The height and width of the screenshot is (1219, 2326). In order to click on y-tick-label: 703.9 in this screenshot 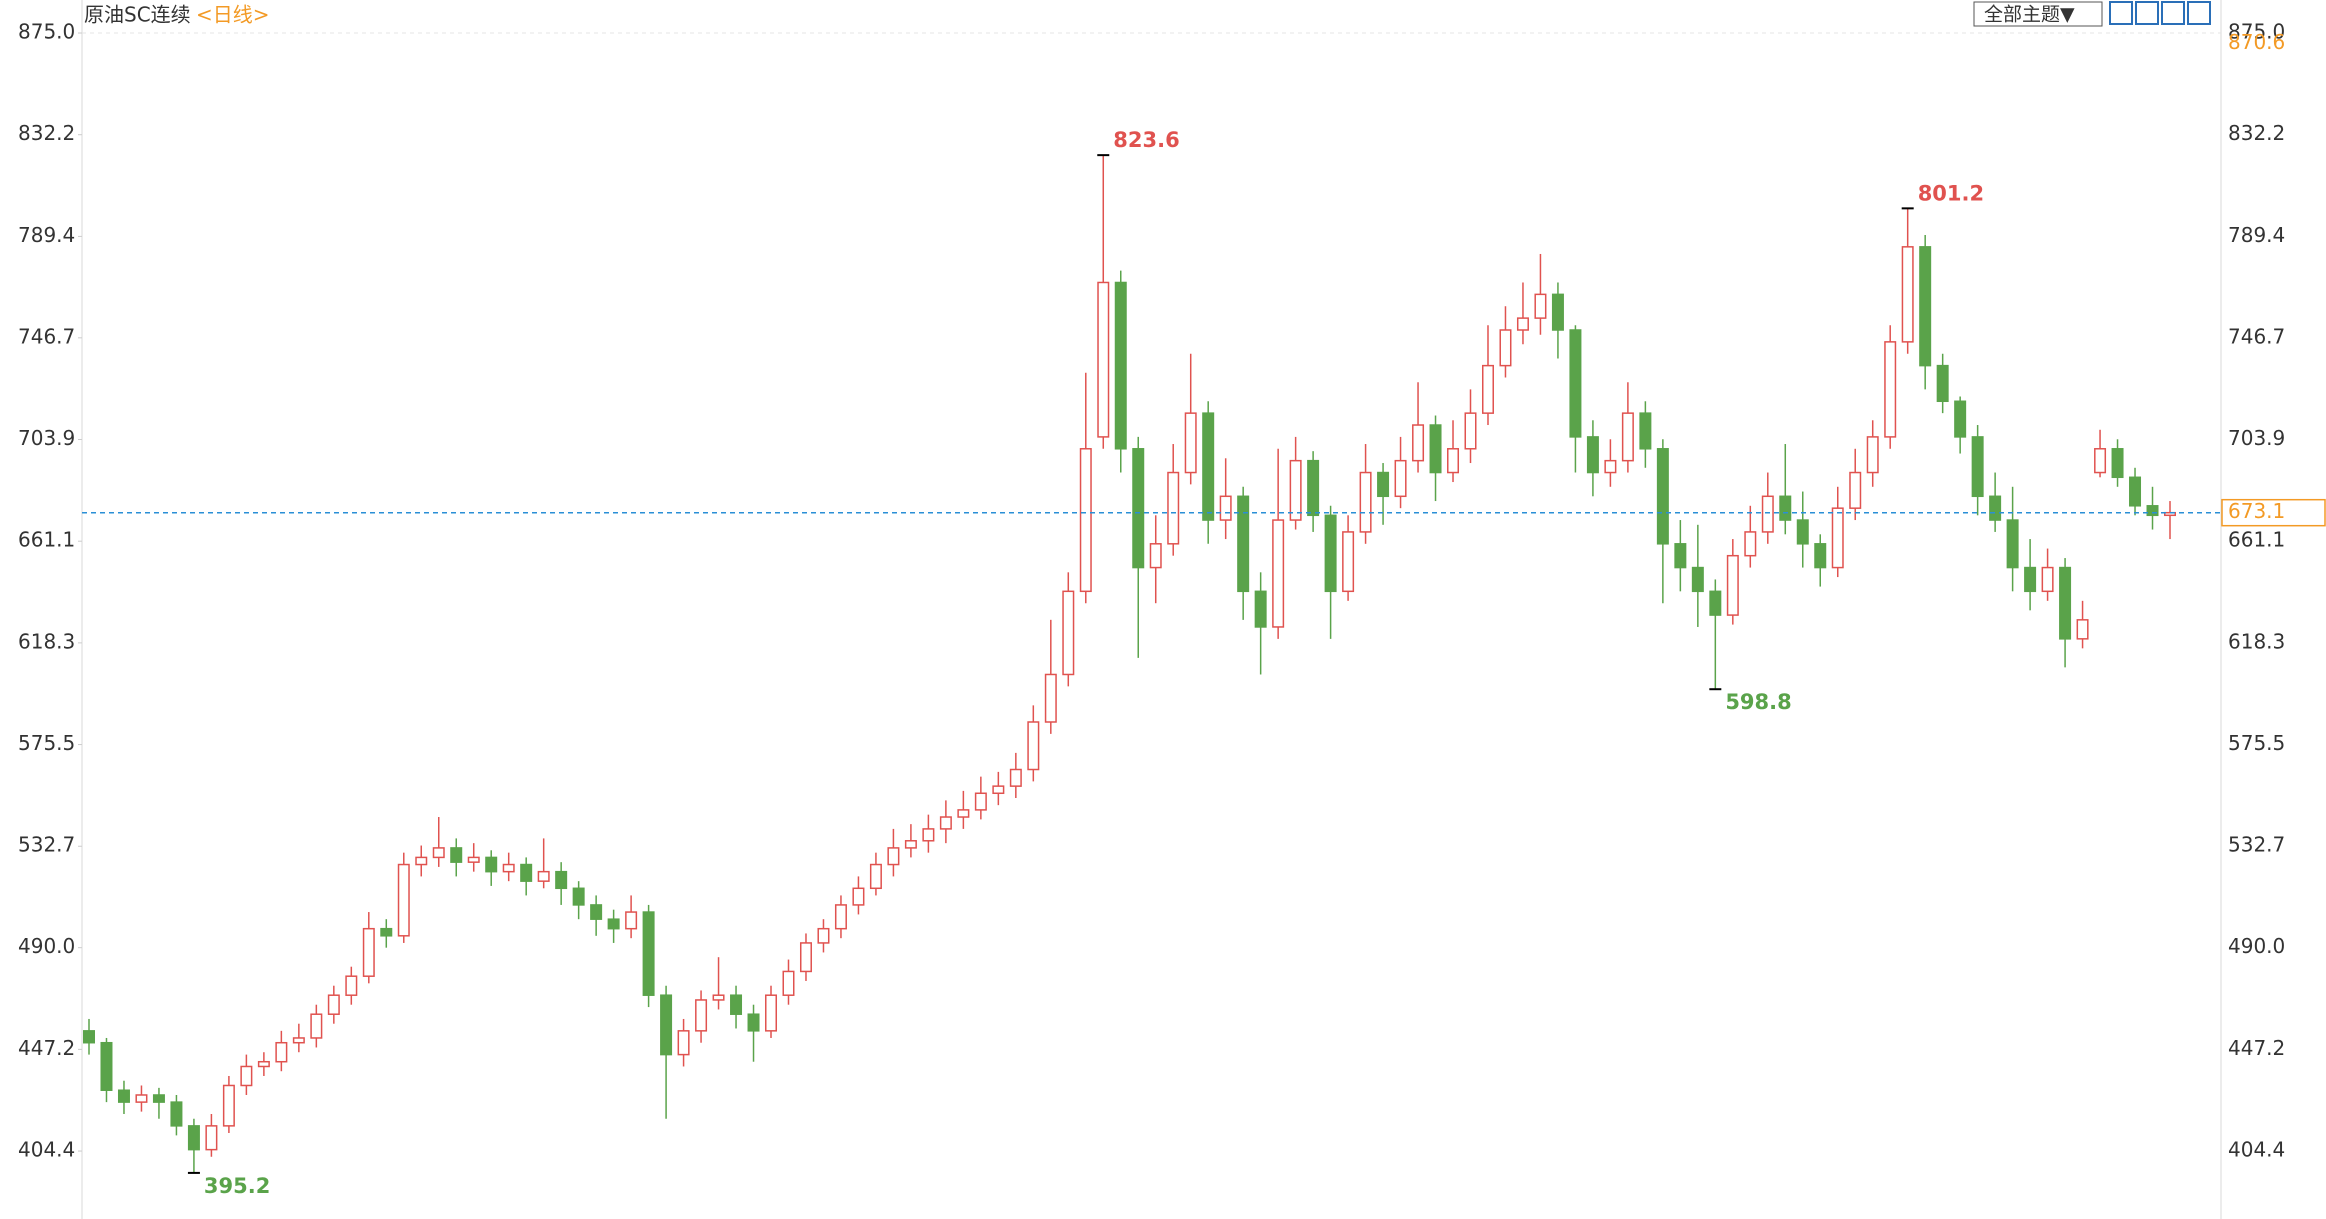, I will do `click(46, 438)`.